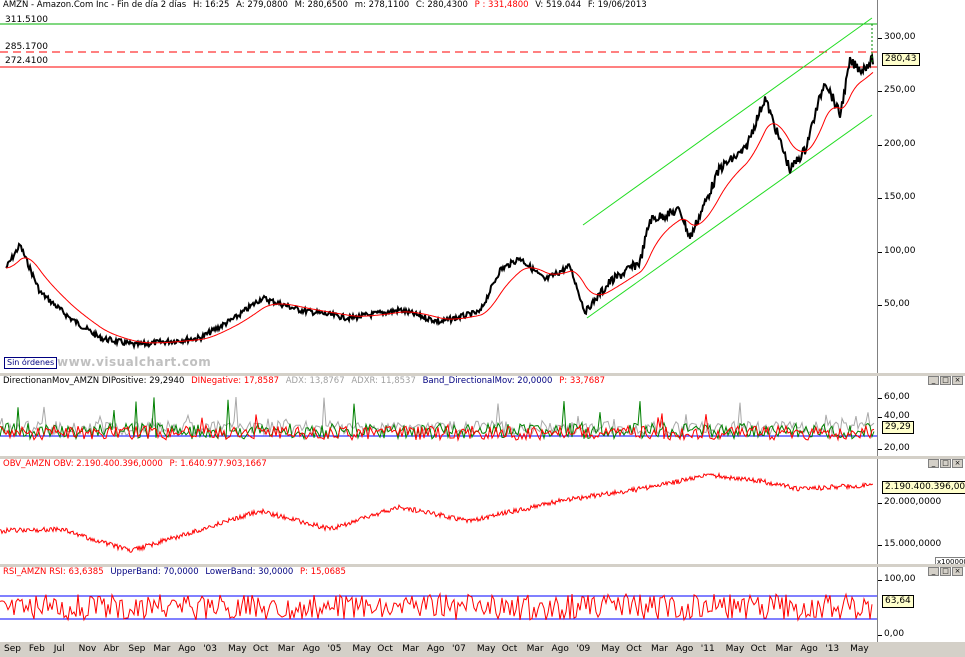 The height and width of the screenshot is (657, 965). I want to click on header-time: H: 16:25, so click(211, 5).